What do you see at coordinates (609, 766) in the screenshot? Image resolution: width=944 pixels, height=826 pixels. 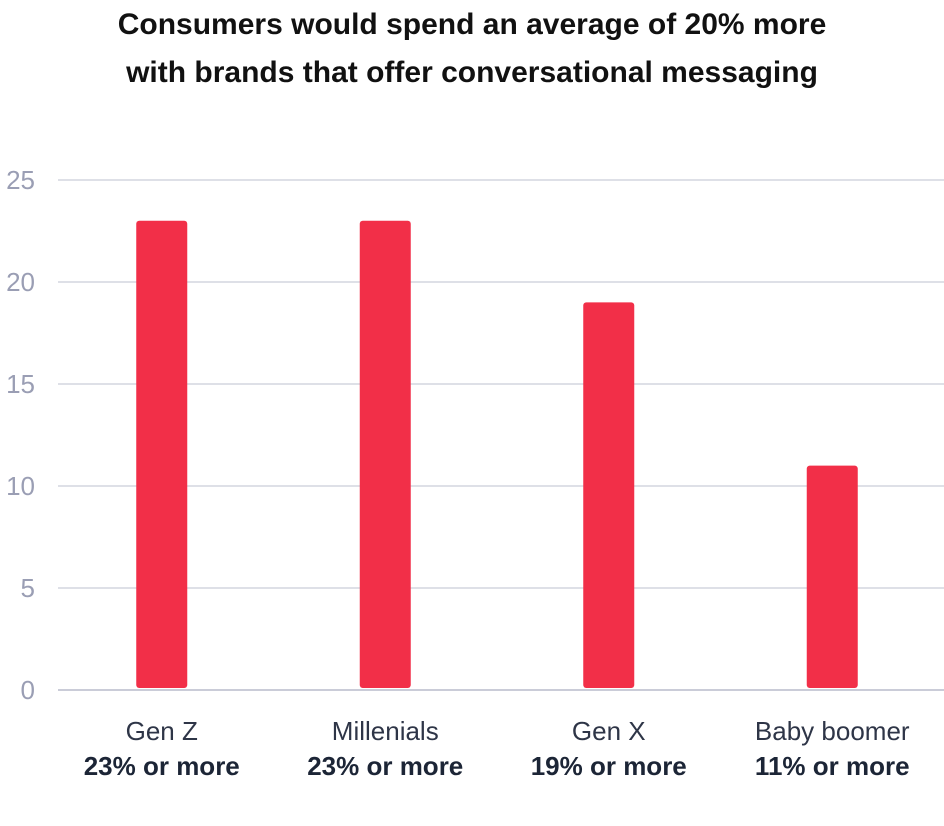 I see `value-label: 19% or more` at bounding box center [609, 766].